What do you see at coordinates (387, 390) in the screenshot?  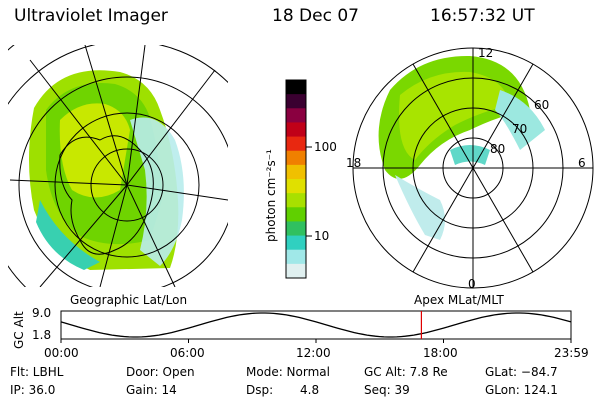 I see `seq-info: Seq: 39` at bounding box center [387, 390].